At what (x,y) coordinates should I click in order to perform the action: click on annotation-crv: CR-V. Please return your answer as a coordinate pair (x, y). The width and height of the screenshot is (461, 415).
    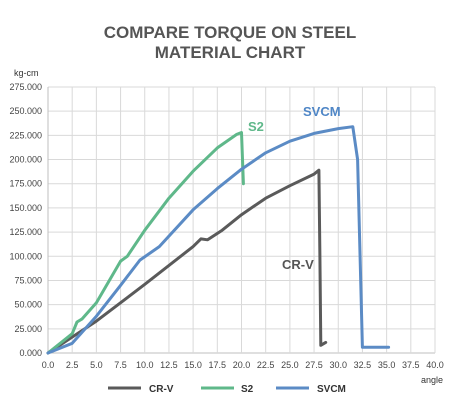
    Looking at the image, I should click on (298, 264).